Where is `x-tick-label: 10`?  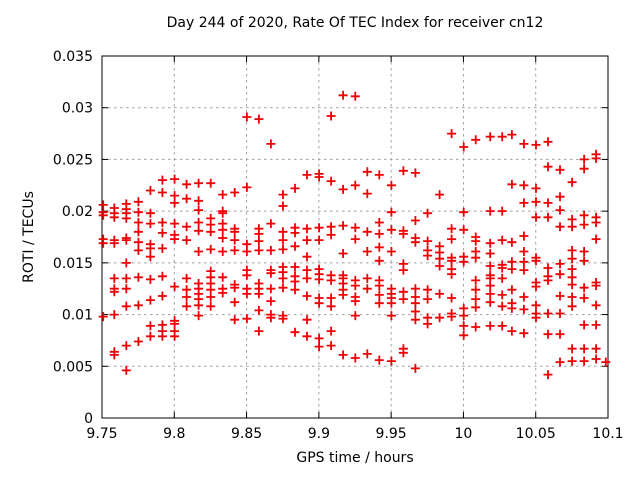
x-tick-label: 10 is located at coordinates (464, 434).